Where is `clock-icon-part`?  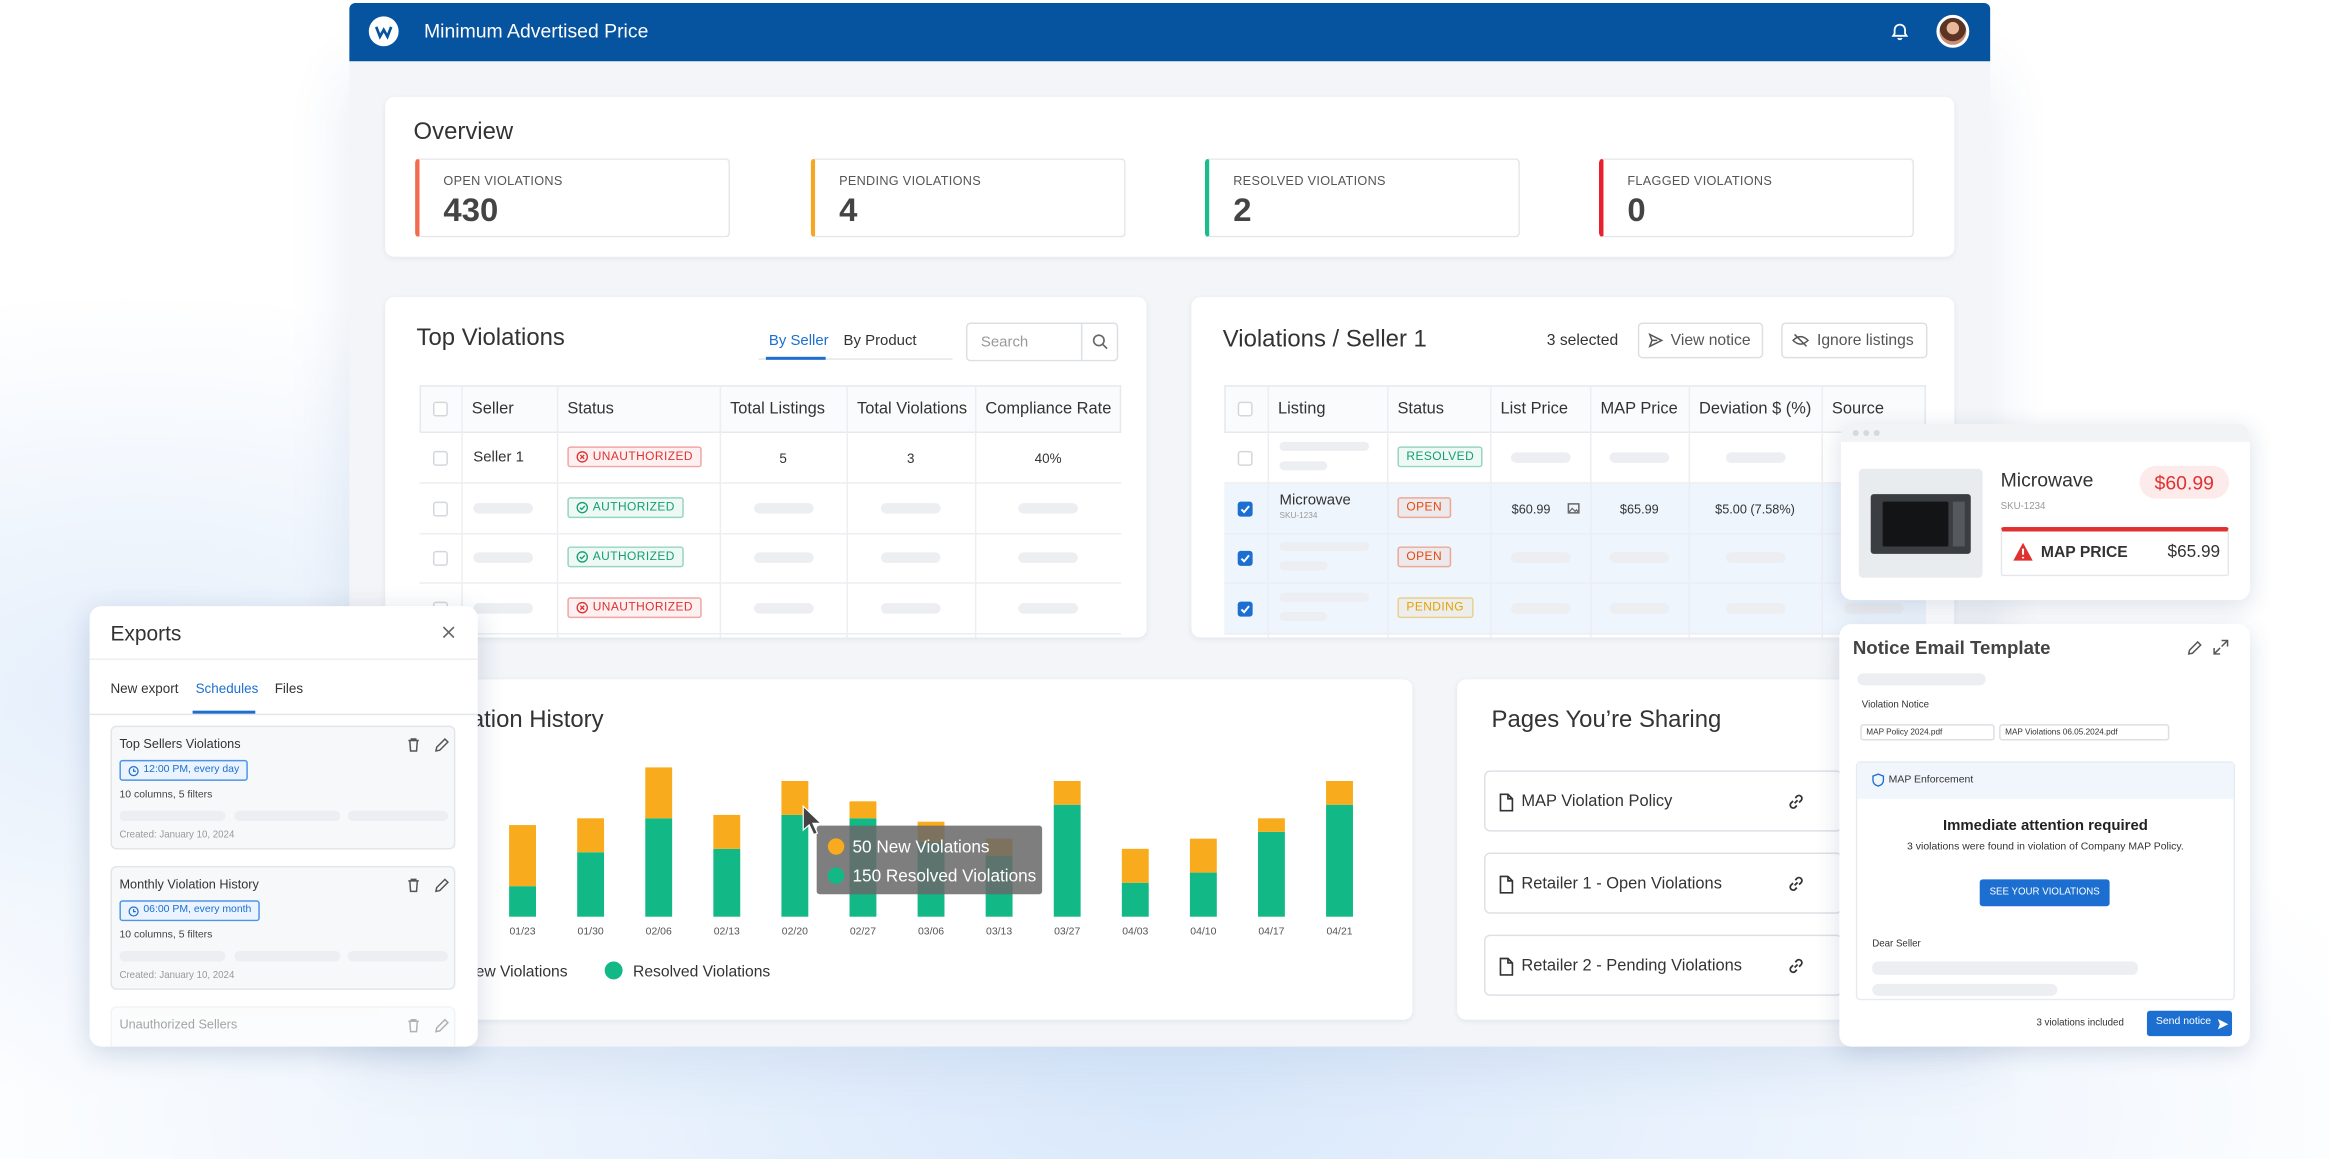
clock-icon-part is located at coordinates (133, 910).